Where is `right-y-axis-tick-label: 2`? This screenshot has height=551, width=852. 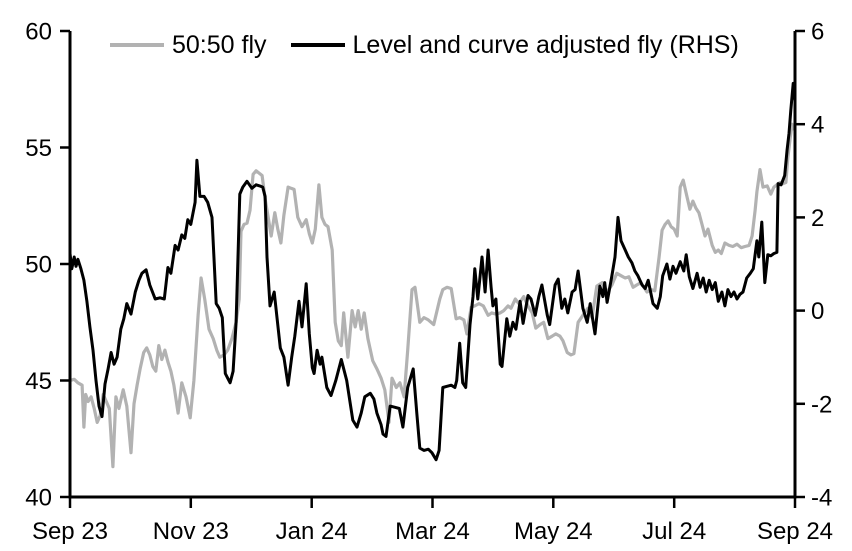
right-y-axis-tick-label: 2 is located at coordinates (817, 218).